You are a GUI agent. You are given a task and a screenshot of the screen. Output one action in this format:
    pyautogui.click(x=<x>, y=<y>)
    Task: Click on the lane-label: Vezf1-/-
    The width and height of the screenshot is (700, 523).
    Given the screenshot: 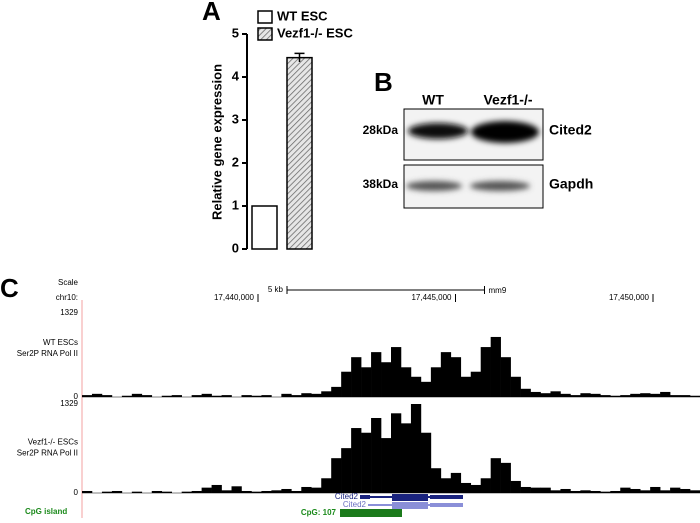 What is the action you would take?
    pyautogui.click(x=507, y=100)
    